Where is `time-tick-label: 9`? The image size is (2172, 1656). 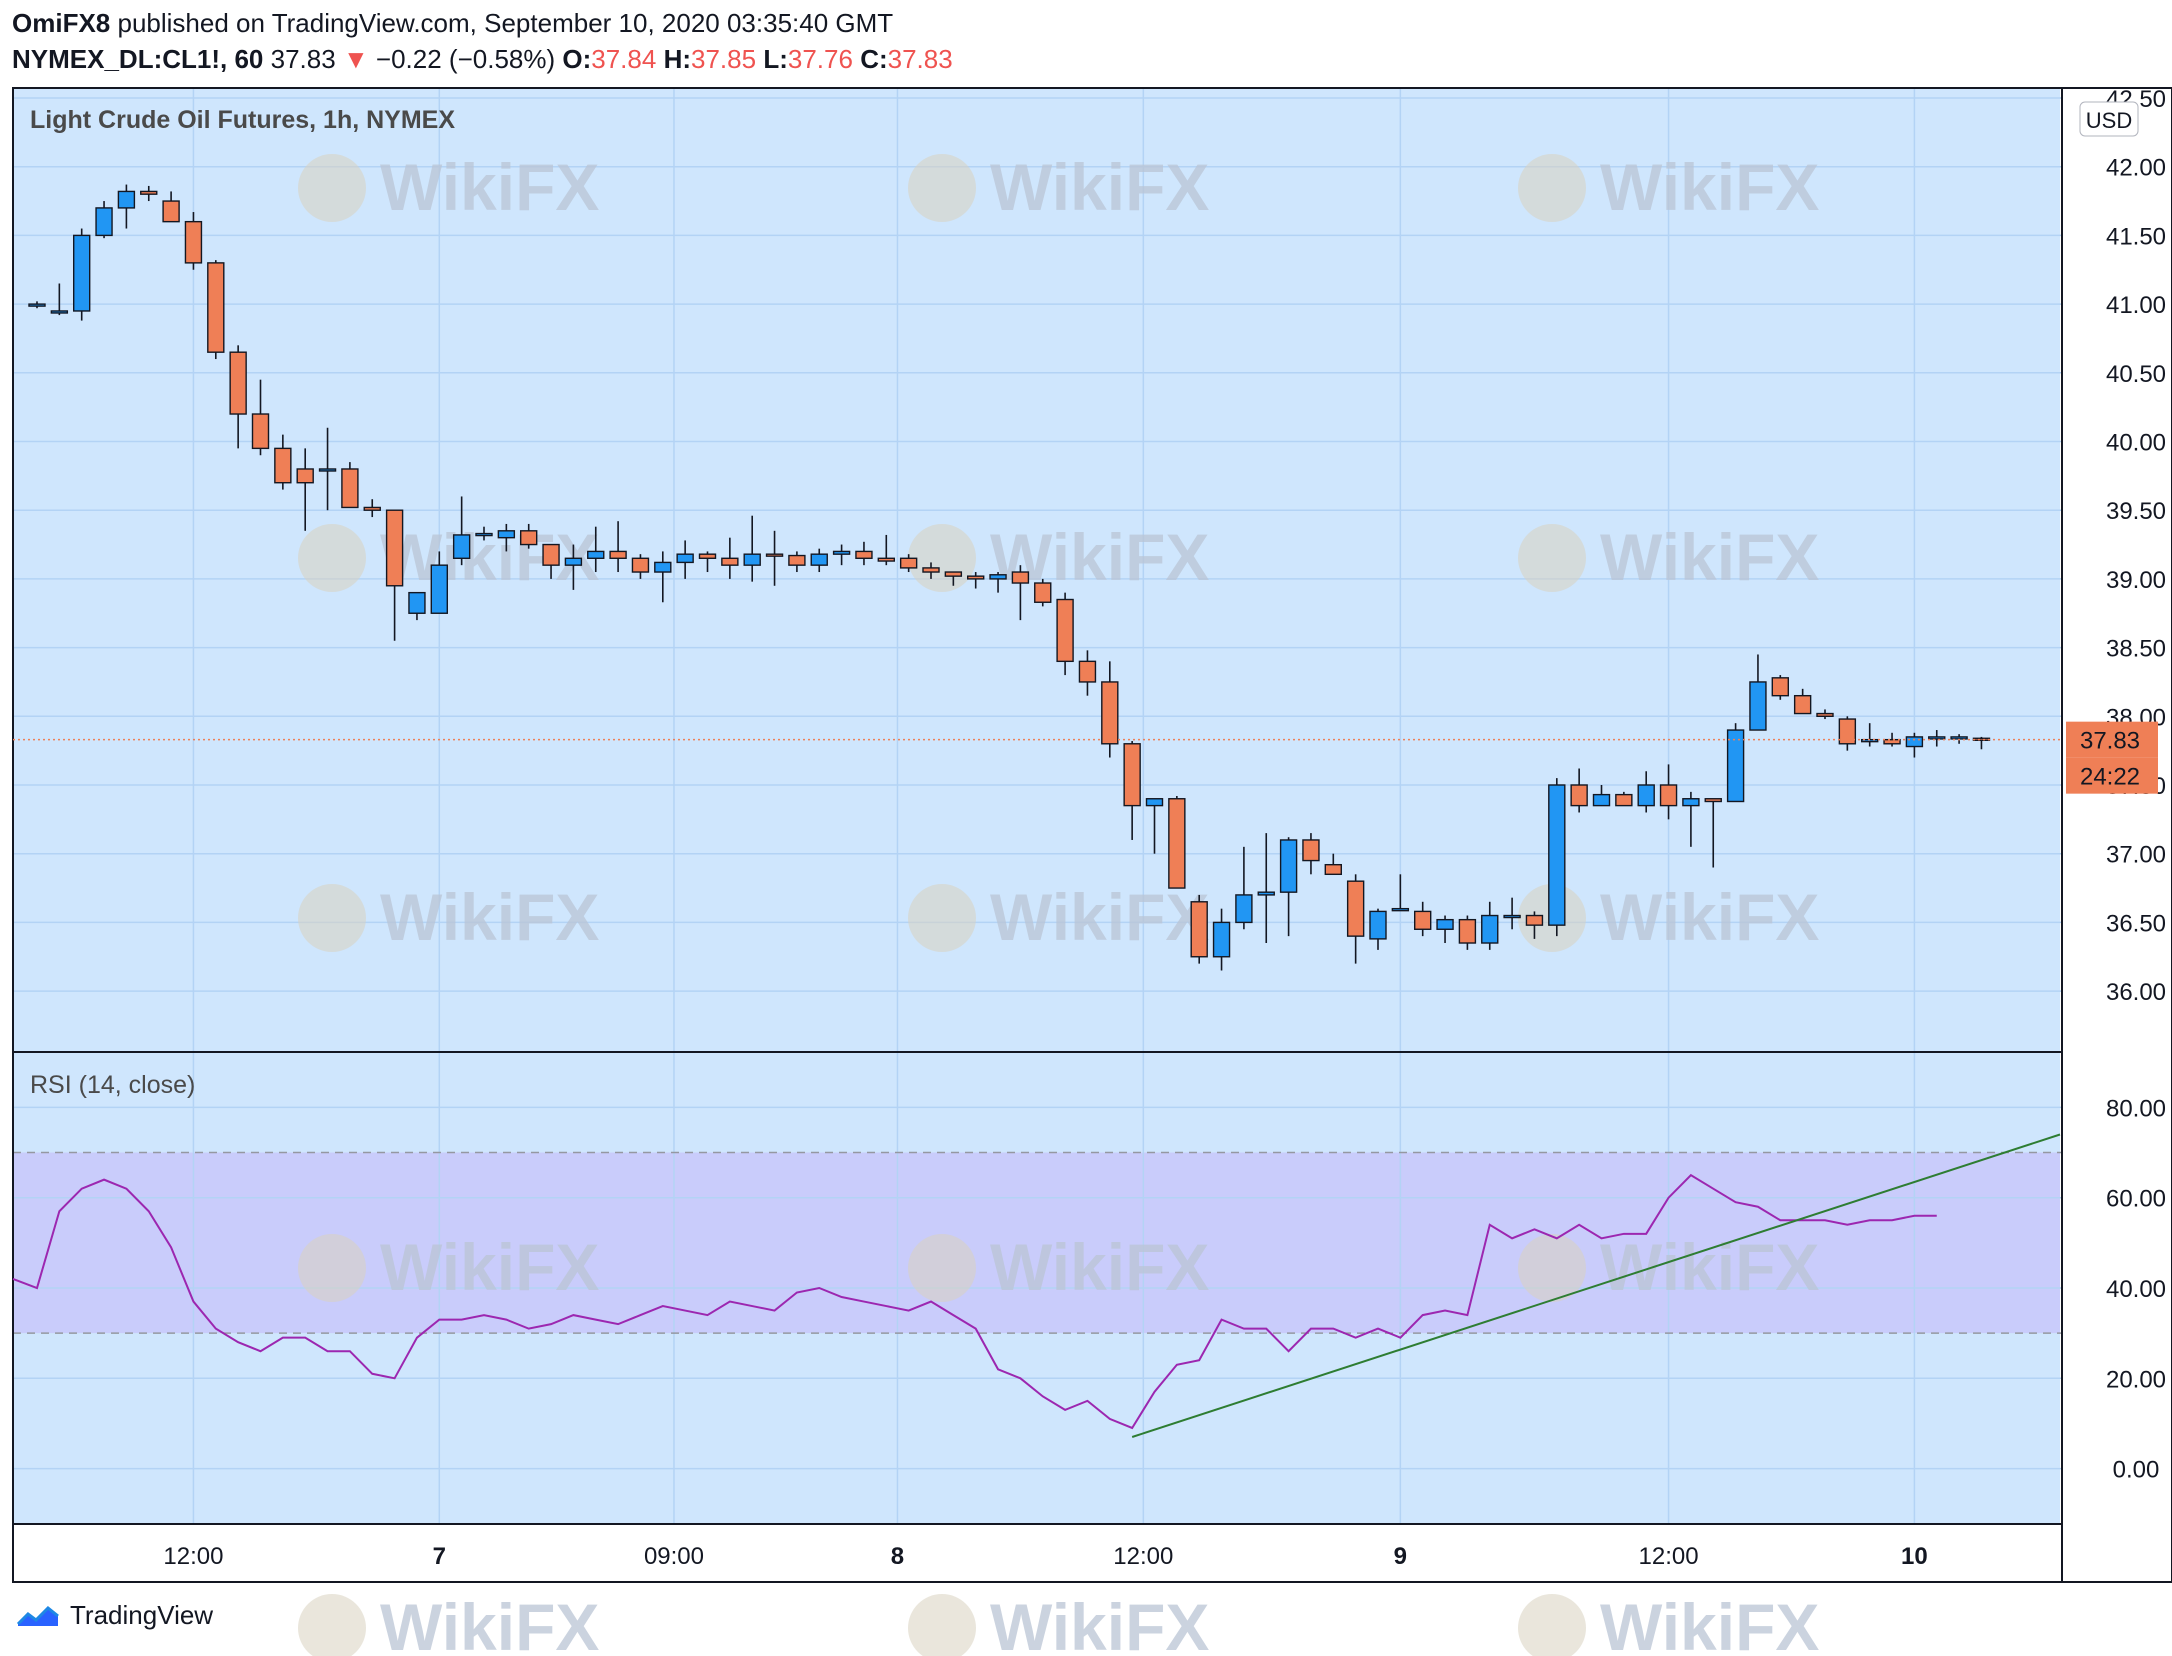 time-tick-label: 9 is located at coordinates (1400, 1556).